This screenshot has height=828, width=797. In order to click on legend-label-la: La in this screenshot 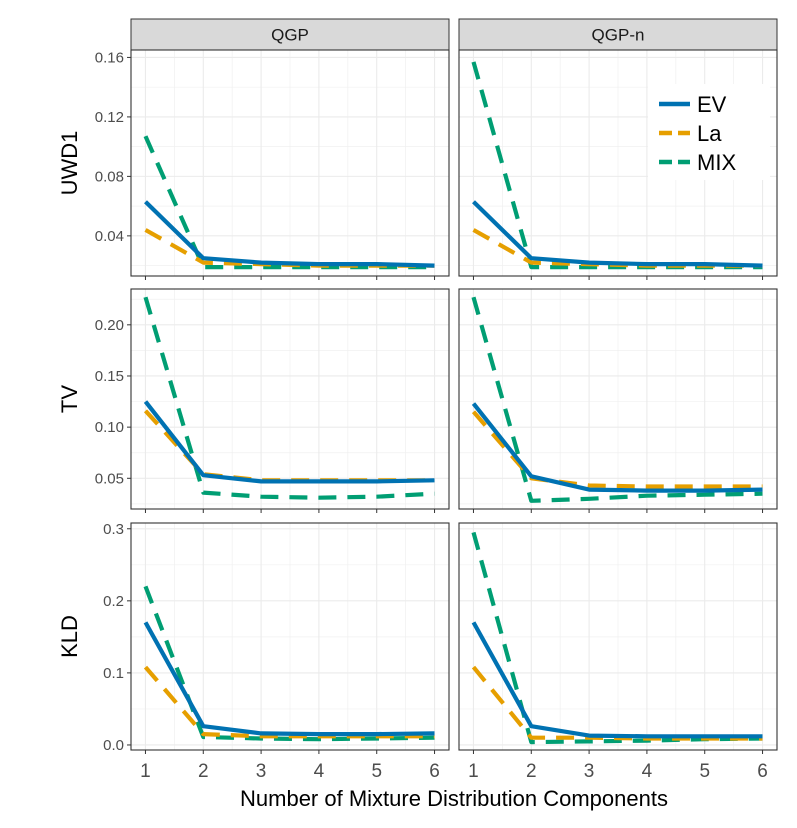, I will do `click(709, 133)`.